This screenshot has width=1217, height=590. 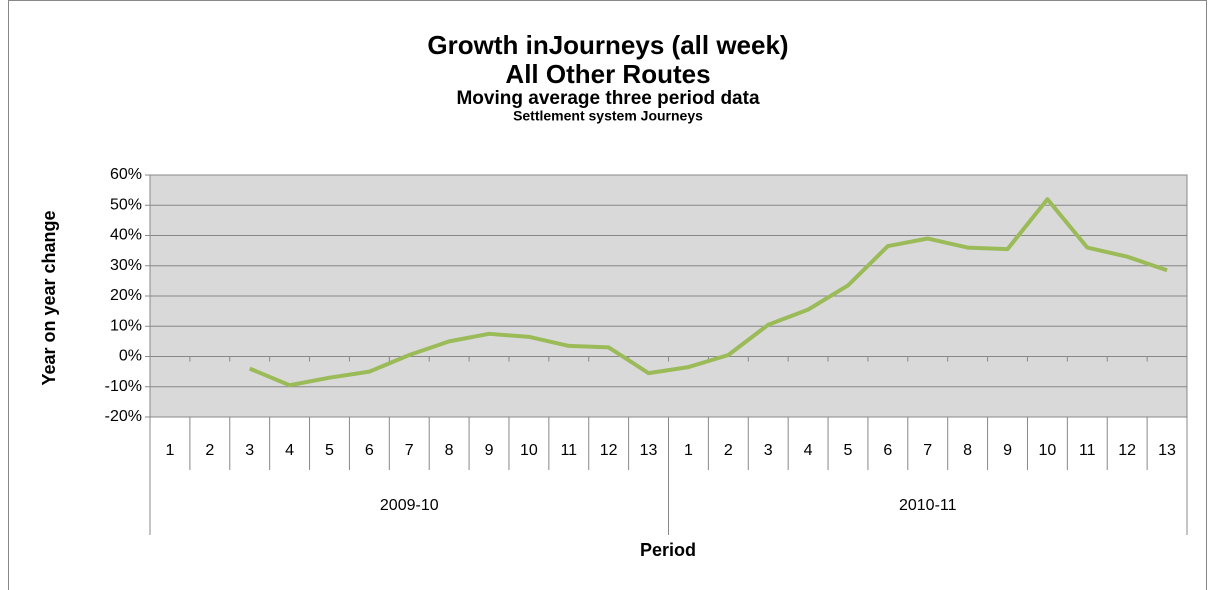 What do you see at coordinates (130, 356) in the screenshot?
I see `y-tick-label: 0%` at bounding box center [130, 356].